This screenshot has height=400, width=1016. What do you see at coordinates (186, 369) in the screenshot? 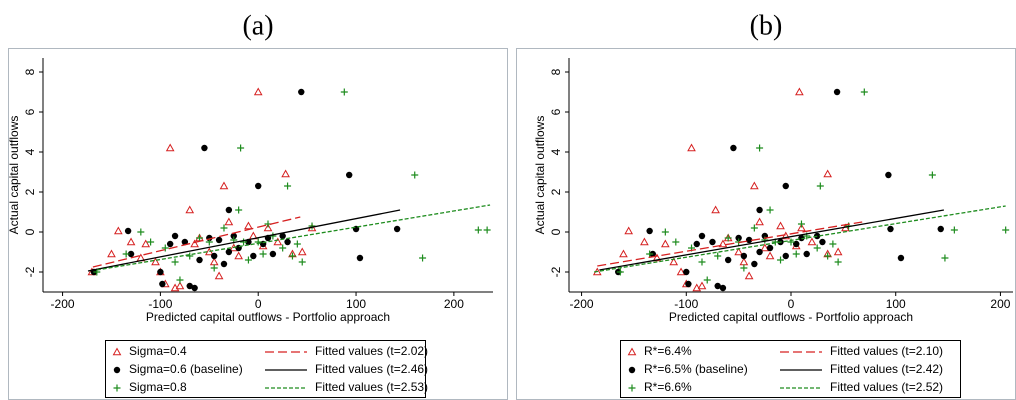
I see `legend-label: Sigma=0.6 (baseline)` at bounding box center [186, 369].